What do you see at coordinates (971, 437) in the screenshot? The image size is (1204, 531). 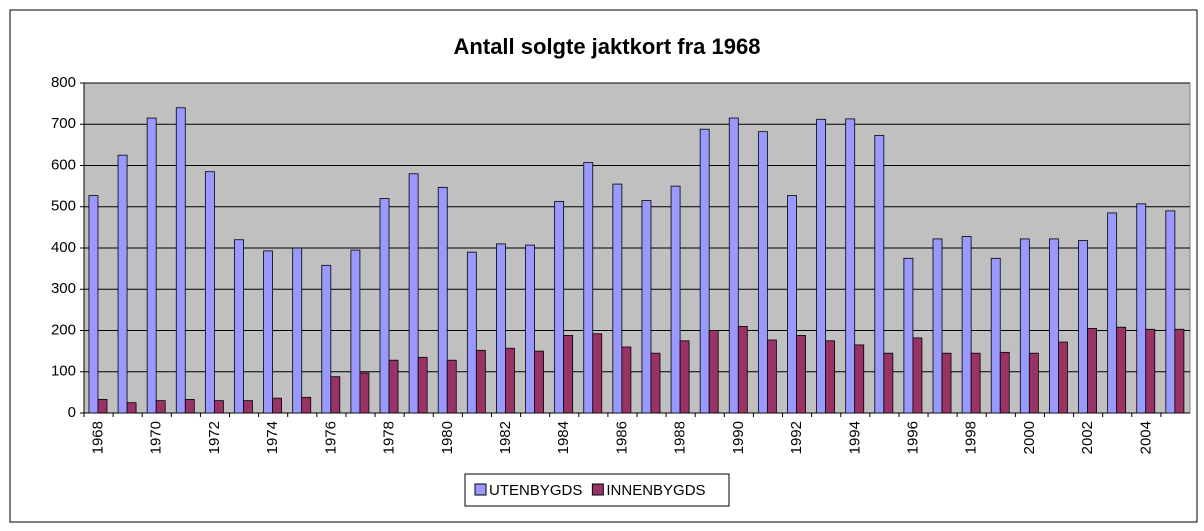 I see `x-tick-label: 1998` at bounding box center [971, 437].